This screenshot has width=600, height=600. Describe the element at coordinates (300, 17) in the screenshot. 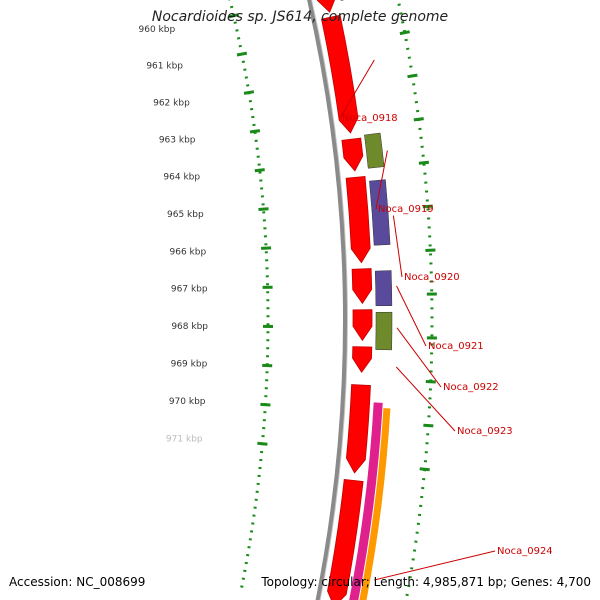

I see `genome-title: Nocardioides sp. JS614, complete genome` at that location.